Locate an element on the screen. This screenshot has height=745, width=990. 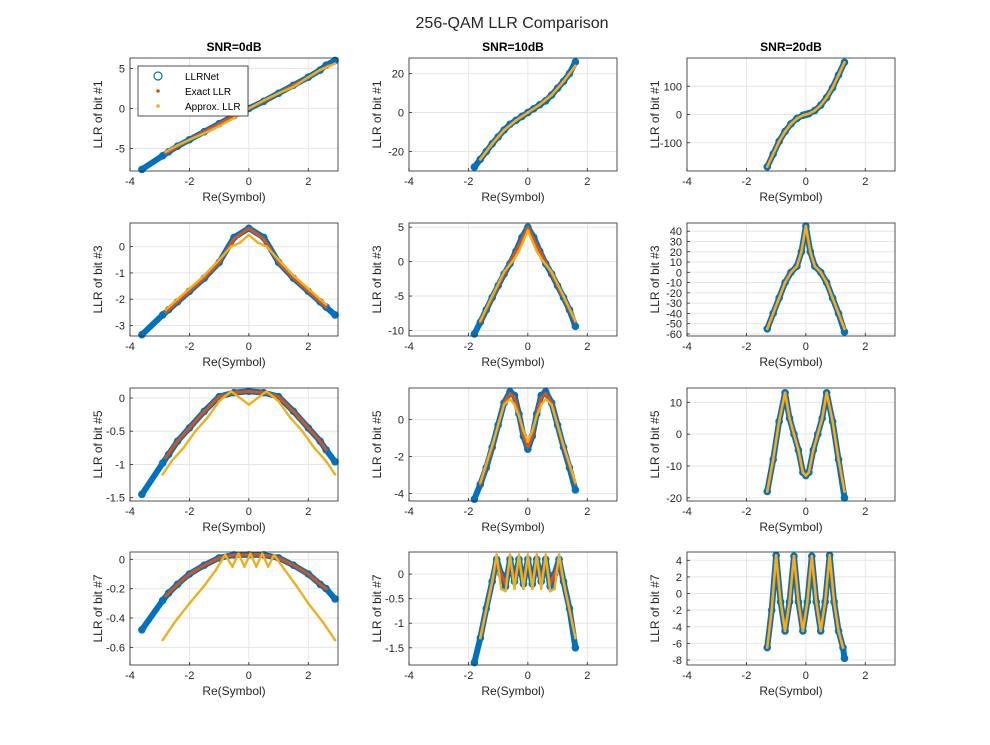
axes-box is located at coordinates (513, 444).